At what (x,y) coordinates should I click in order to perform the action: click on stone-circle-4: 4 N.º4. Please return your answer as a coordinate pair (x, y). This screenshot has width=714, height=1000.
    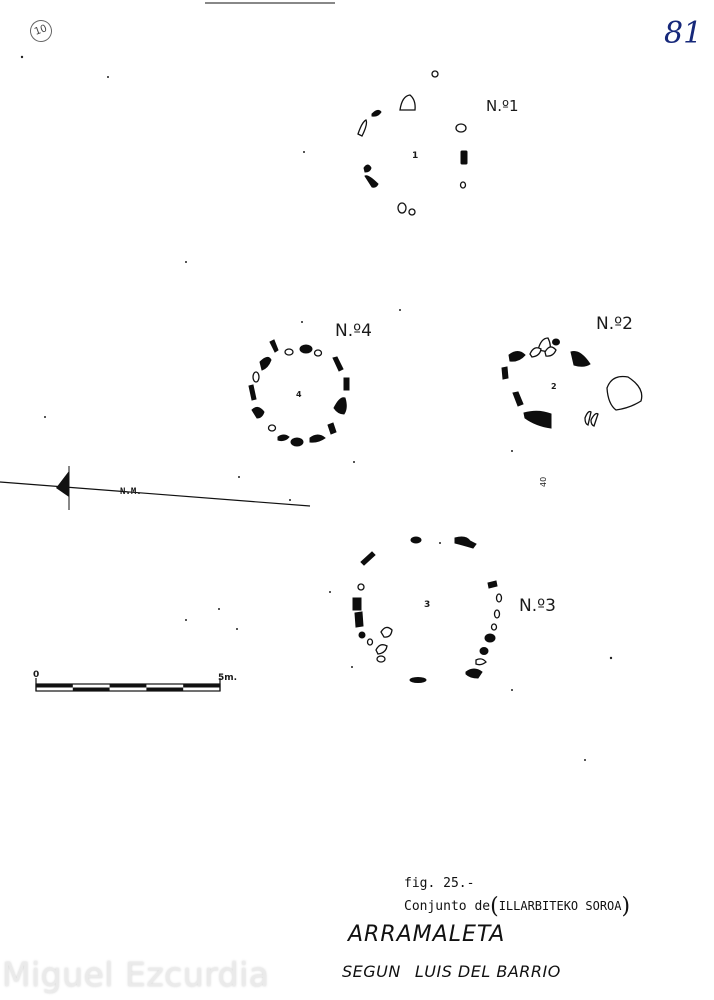
    Looking at the image, I should click on (310, 384).